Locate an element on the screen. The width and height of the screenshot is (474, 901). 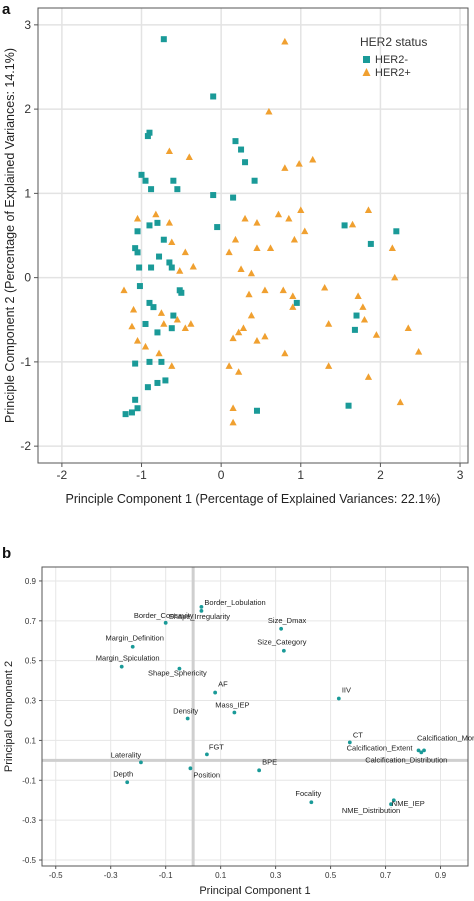
loading-label: Shape_Irregularity is located at coordinates (200, 616).